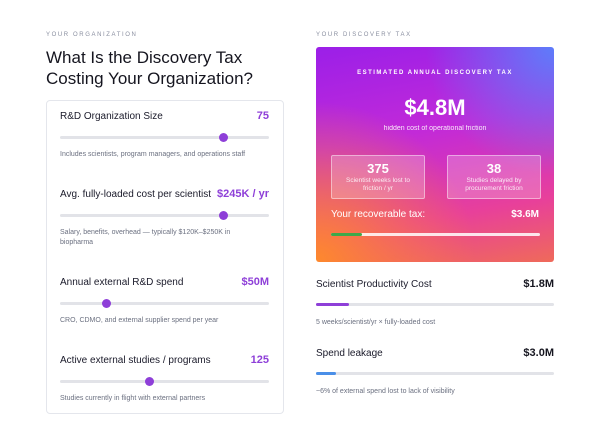 The image size is (600, 446). What do you see at coordinates (255, 282) in the screenshot?
I see `input-value: $50M` at bounding box center [255, 282].